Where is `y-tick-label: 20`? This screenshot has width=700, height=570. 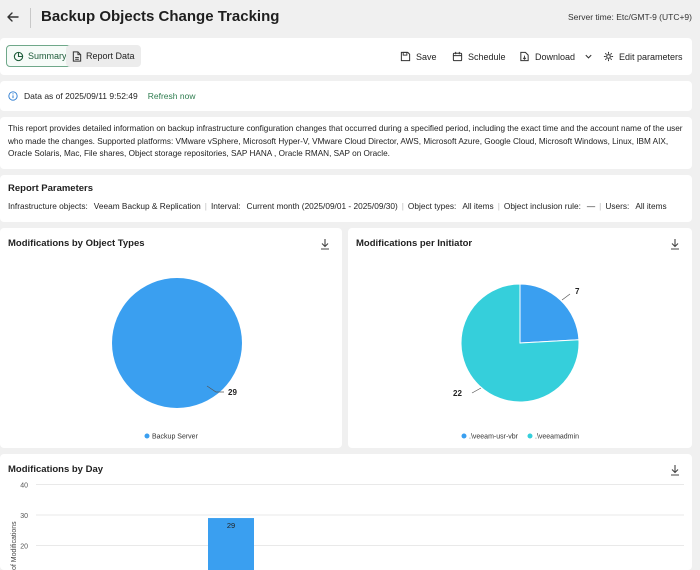
y-tick-label: 20 is located at coordinates (24, 547).